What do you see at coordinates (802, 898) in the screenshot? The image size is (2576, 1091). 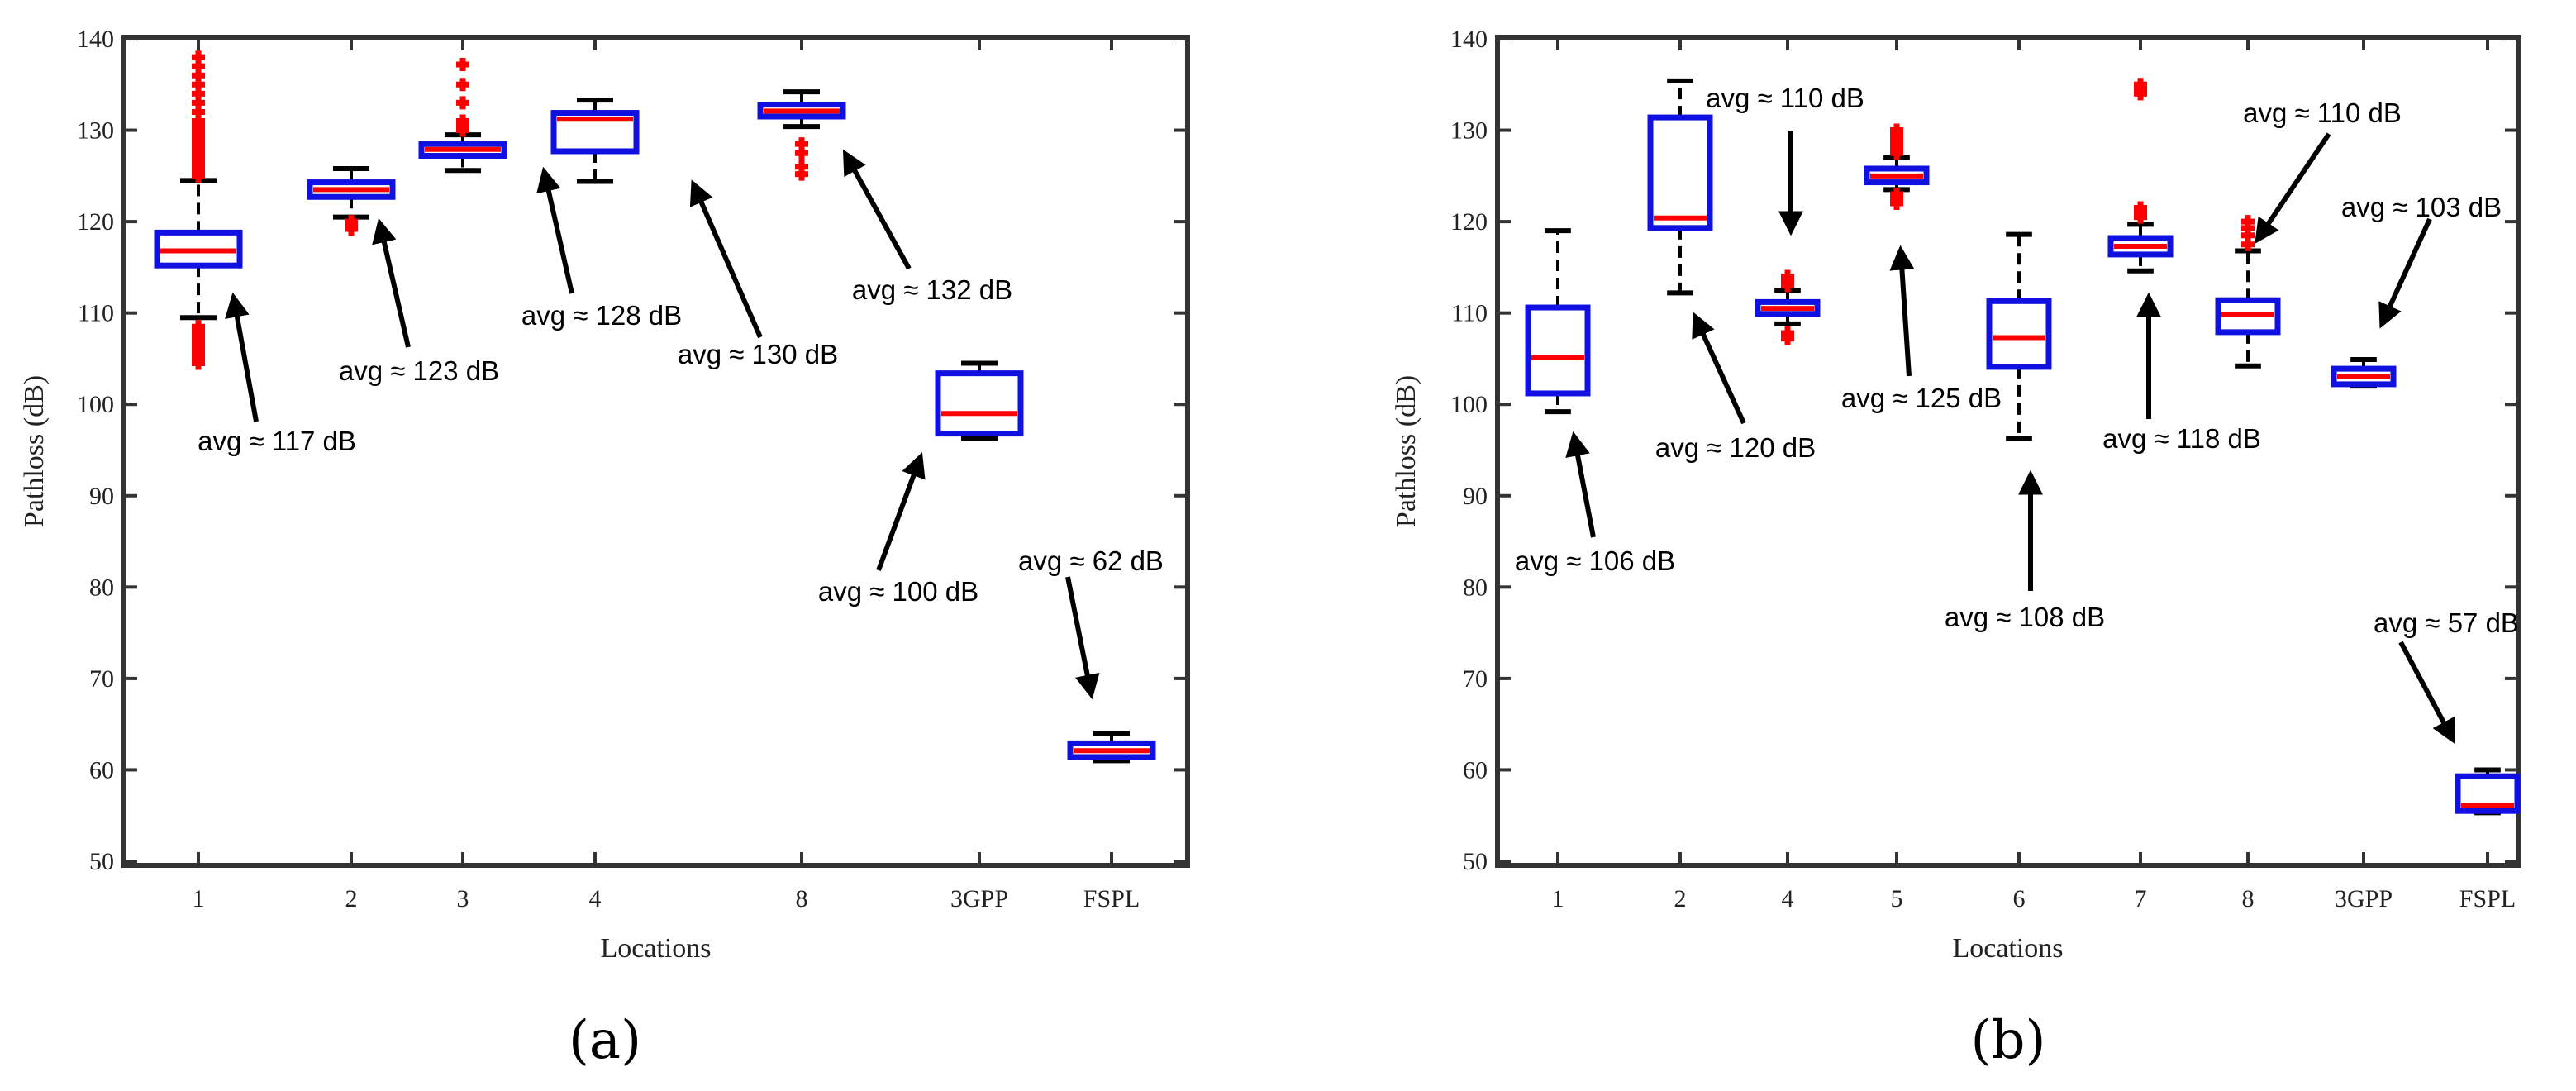 I see `panel-a-xtick-label: 8` at bounding box center [802, 898].